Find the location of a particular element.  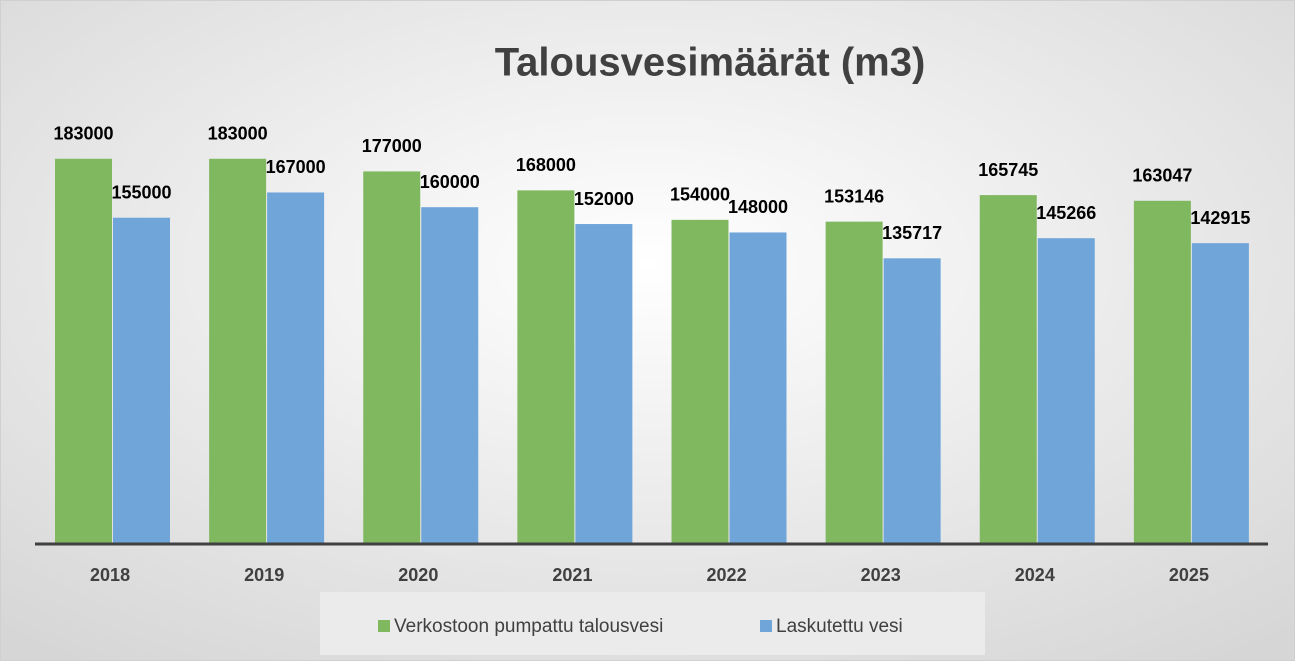

x-tick-label: 2022 is located at coordinates (727, 575).